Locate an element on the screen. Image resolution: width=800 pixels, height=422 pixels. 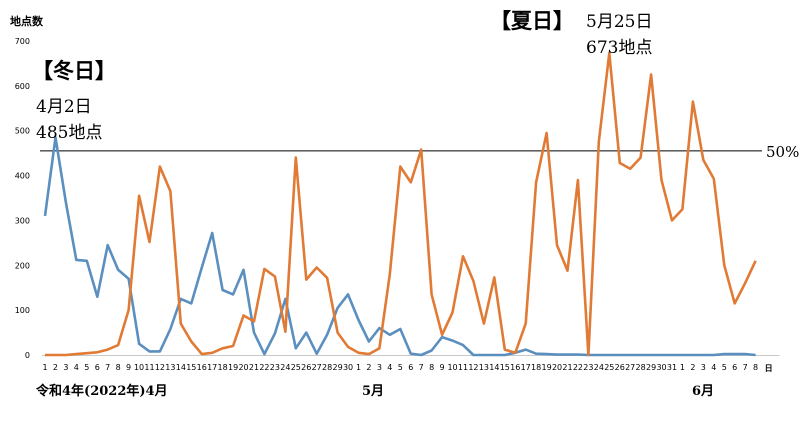
x-tick-label-7: 8 is located at coordinates (118, 367).